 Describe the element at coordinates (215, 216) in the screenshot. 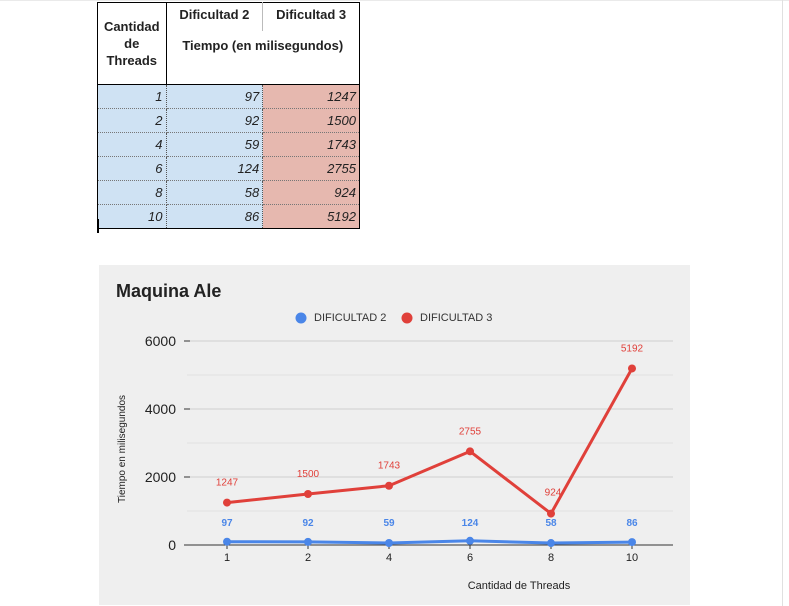

I see `cell-dificultad-2: 86` at that location.